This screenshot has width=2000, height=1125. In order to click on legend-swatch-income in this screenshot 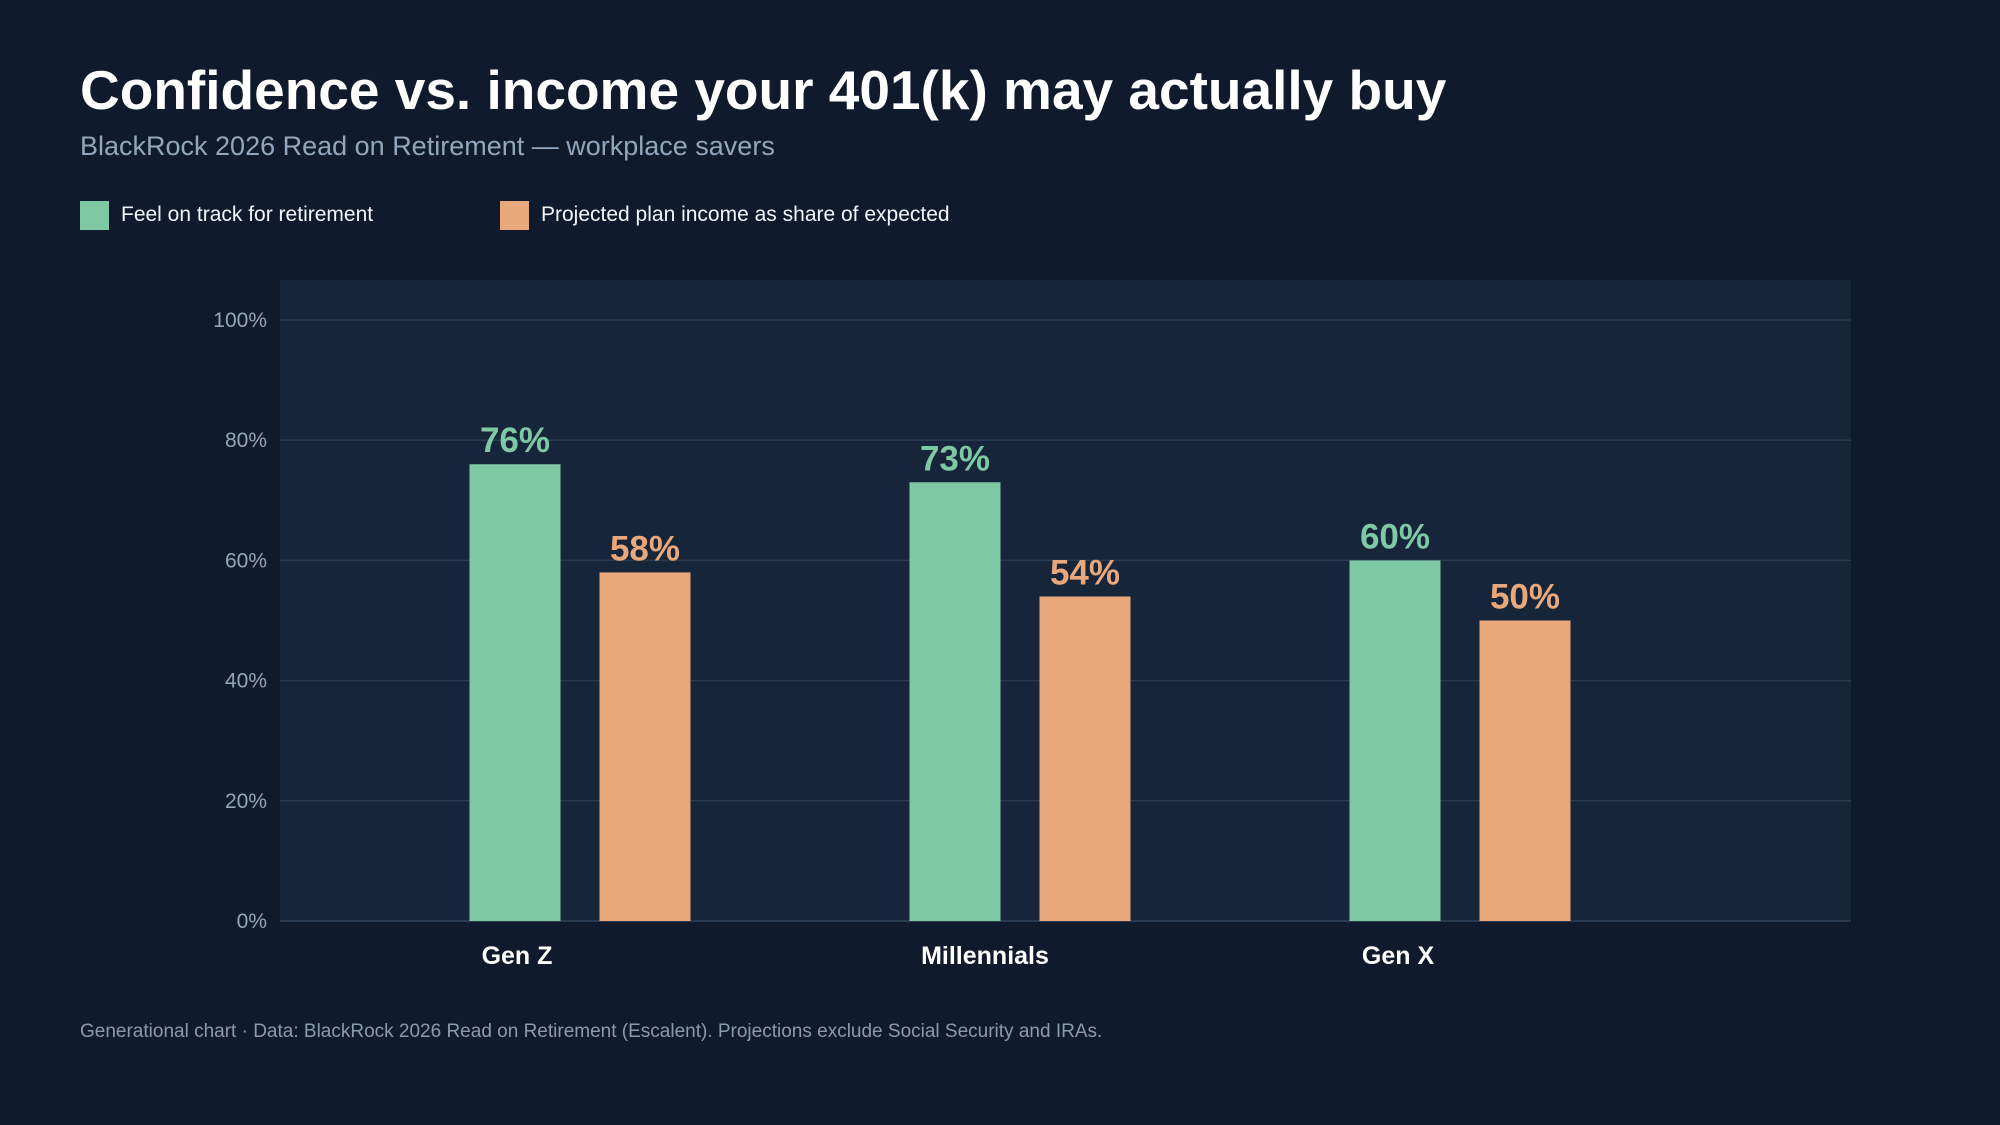, I will do `click(514, 215)`.